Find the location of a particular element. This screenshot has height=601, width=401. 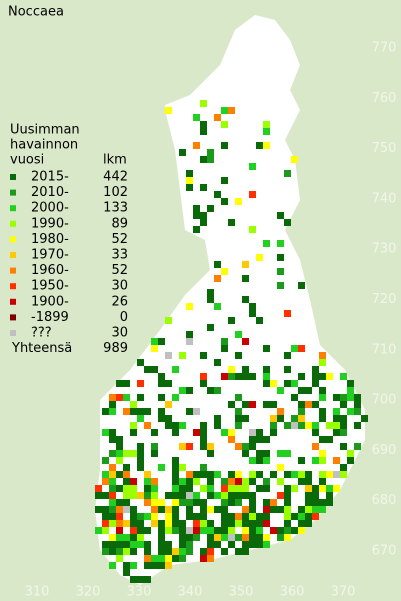

legend-label: 1970- is located at coordinates (50, 255).